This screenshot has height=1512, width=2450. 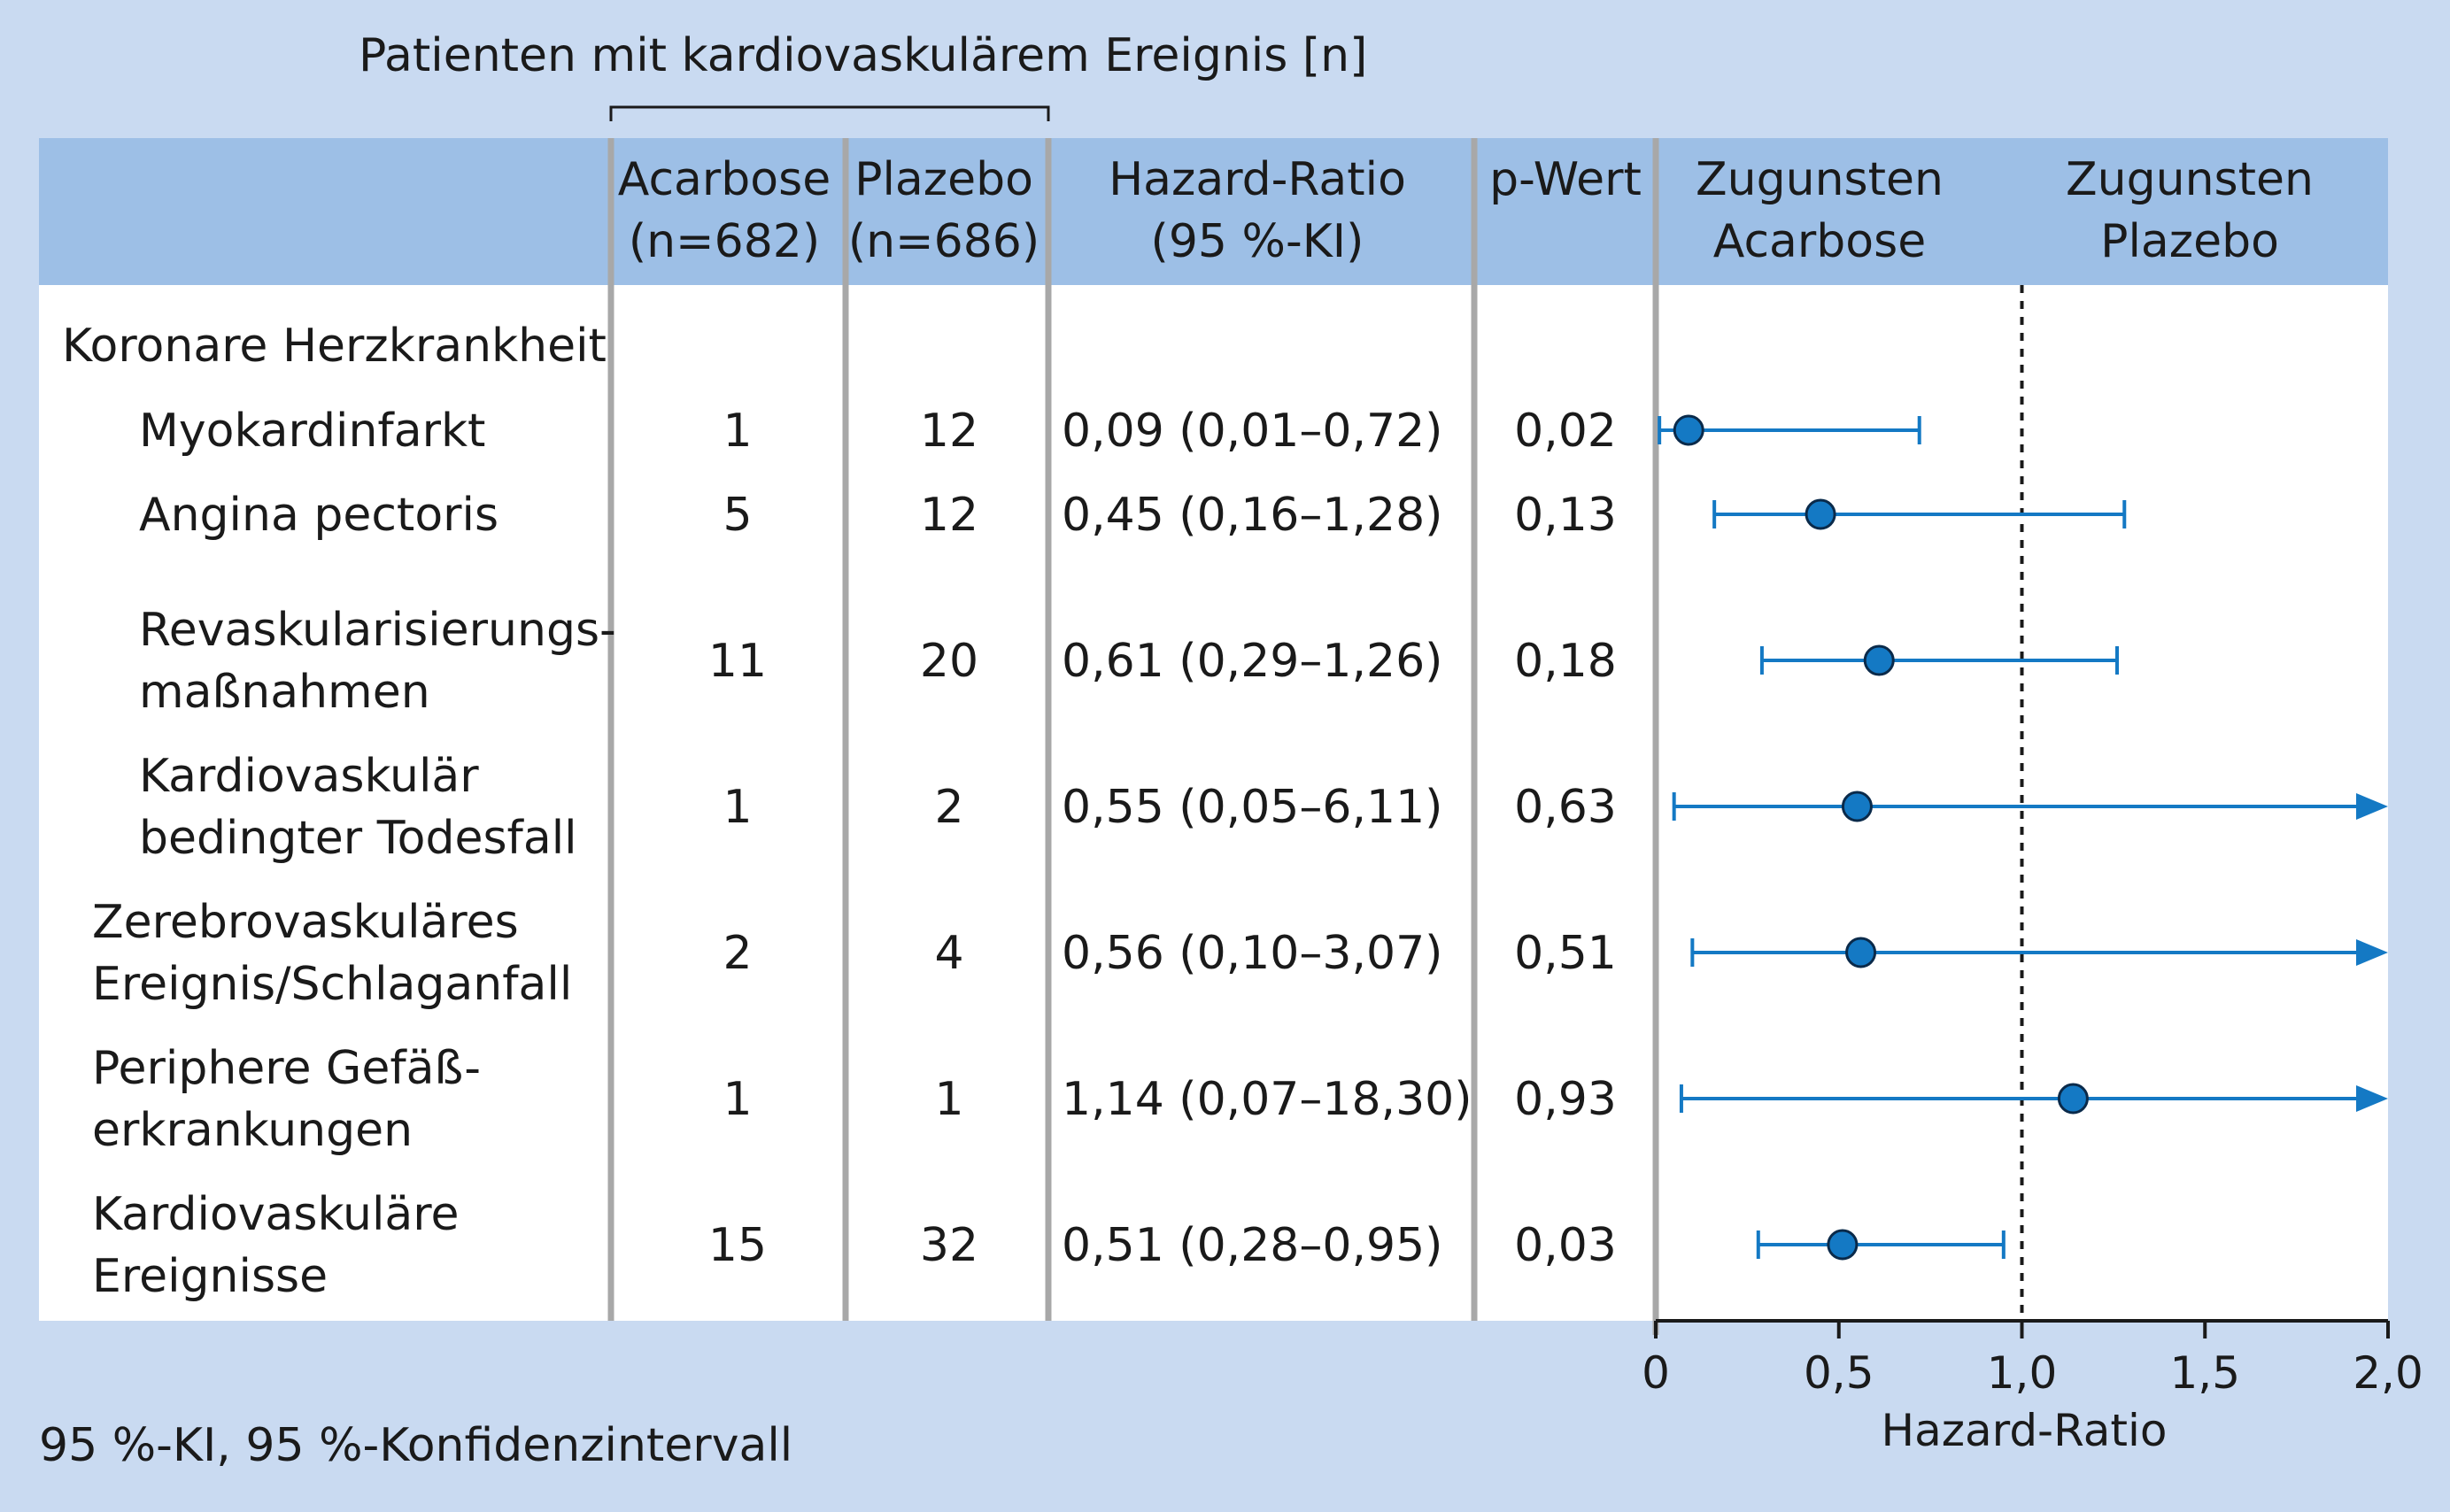 What do you see at coordinates (949, 953) in the screenshot?
I see `plazebo-count: 4` at bounding box center [949, 953].